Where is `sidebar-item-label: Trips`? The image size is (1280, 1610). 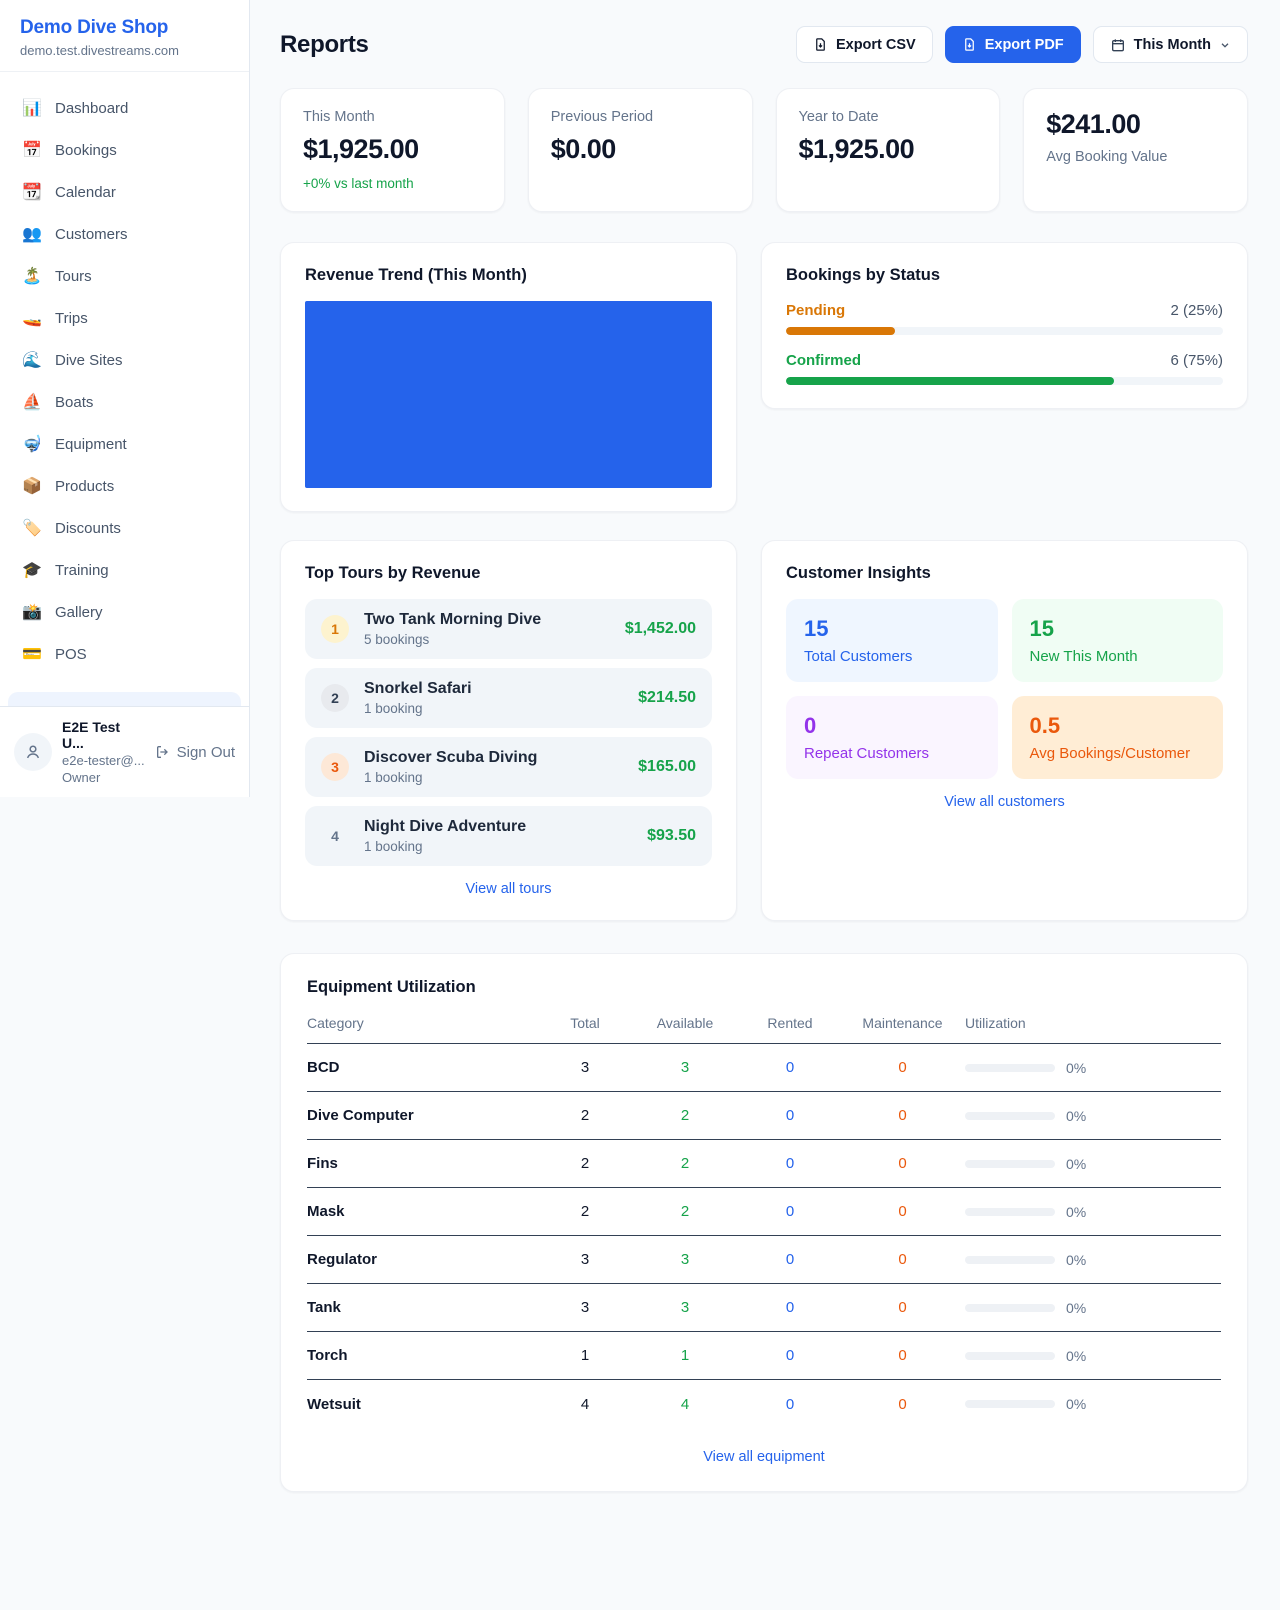 sidebar-item-label: Trips is located at coordinates (71, 318).